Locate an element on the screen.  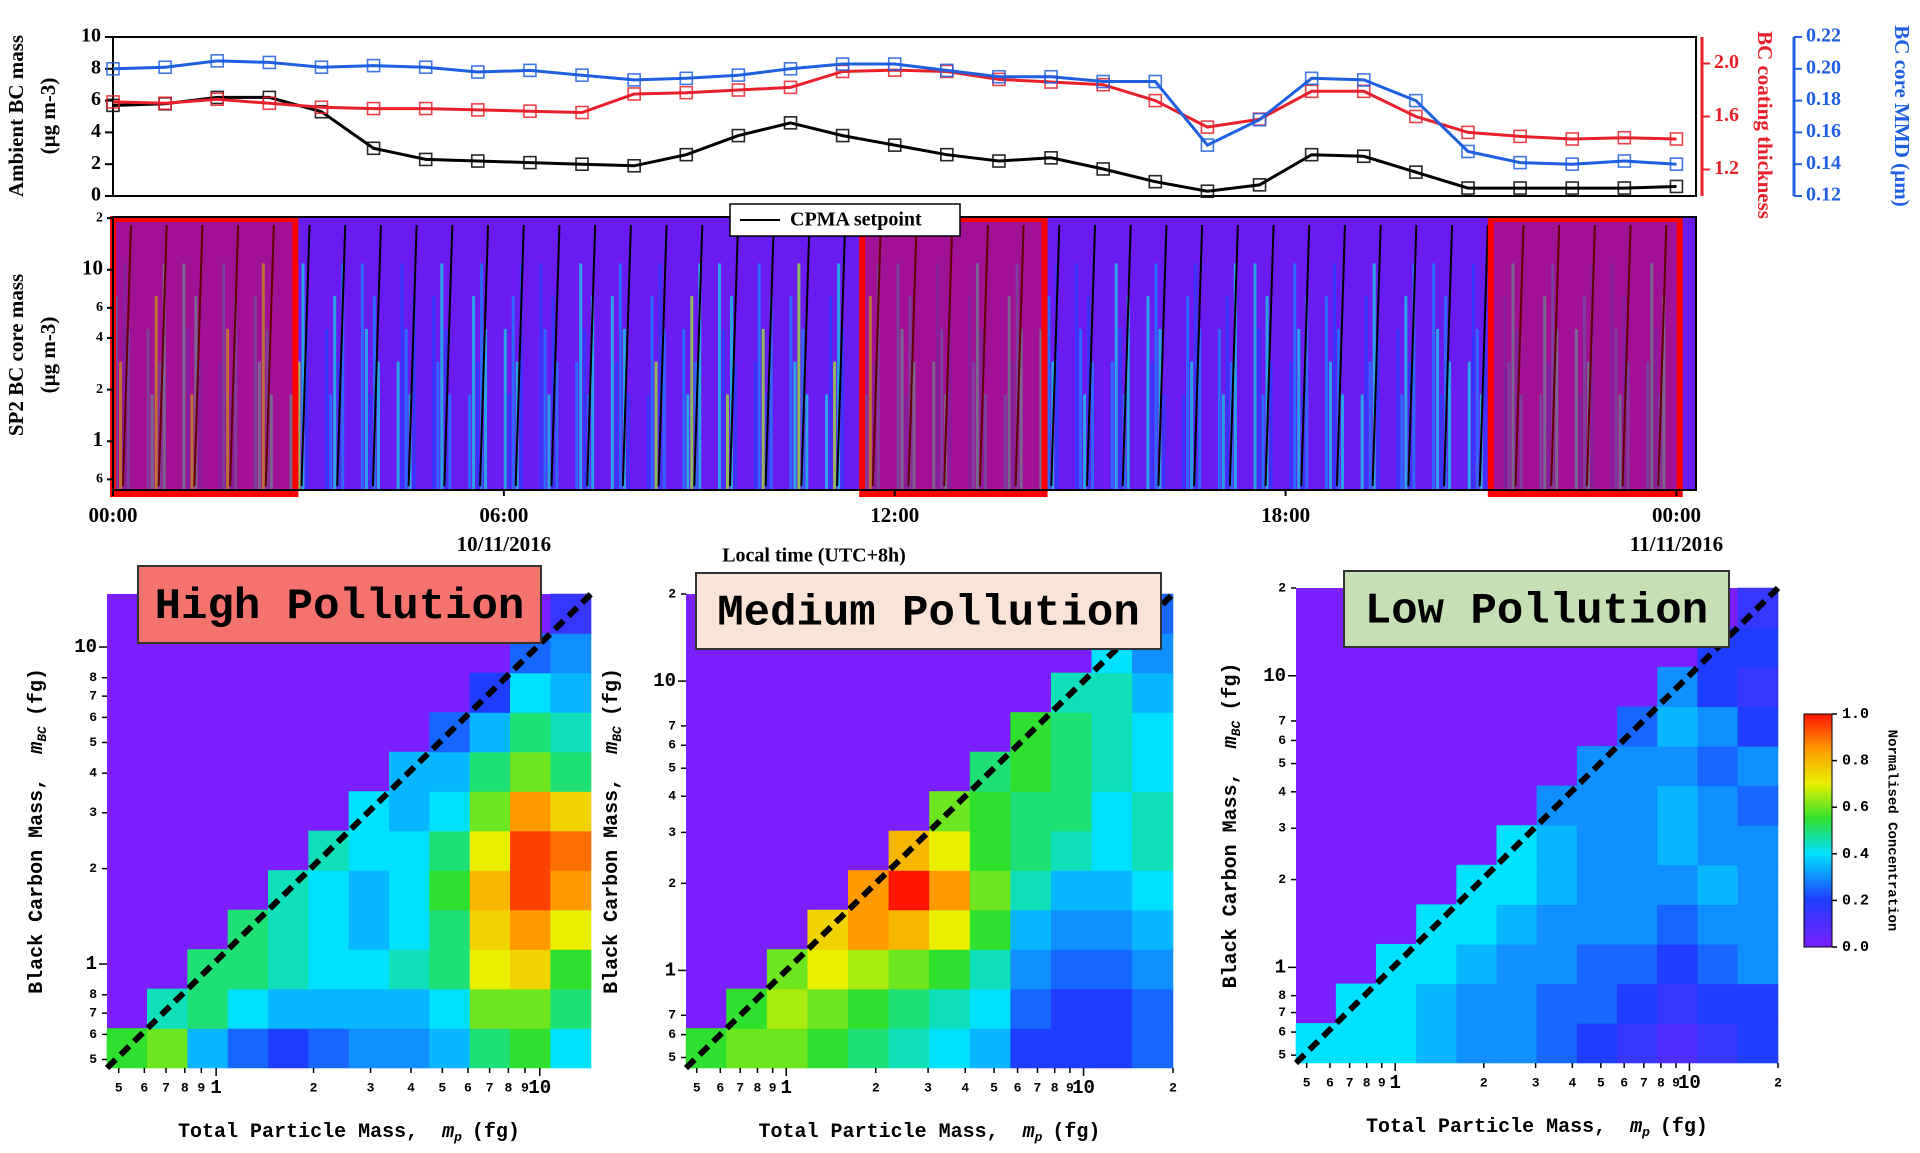
y-tick-label: 8 is located at coordinates (1282, 995).